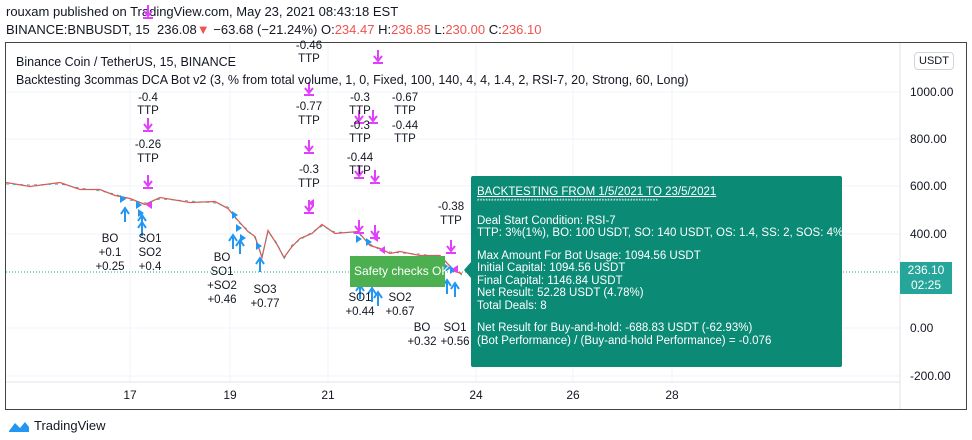 The height and width of the screenshot is (440, 972). I want to click on final-capital: Final Capital: 1146.84 USDT, so click(550, 280).